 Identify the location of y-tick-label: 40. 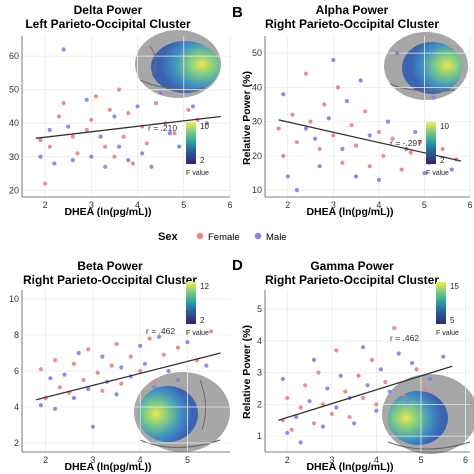
(14, 123).